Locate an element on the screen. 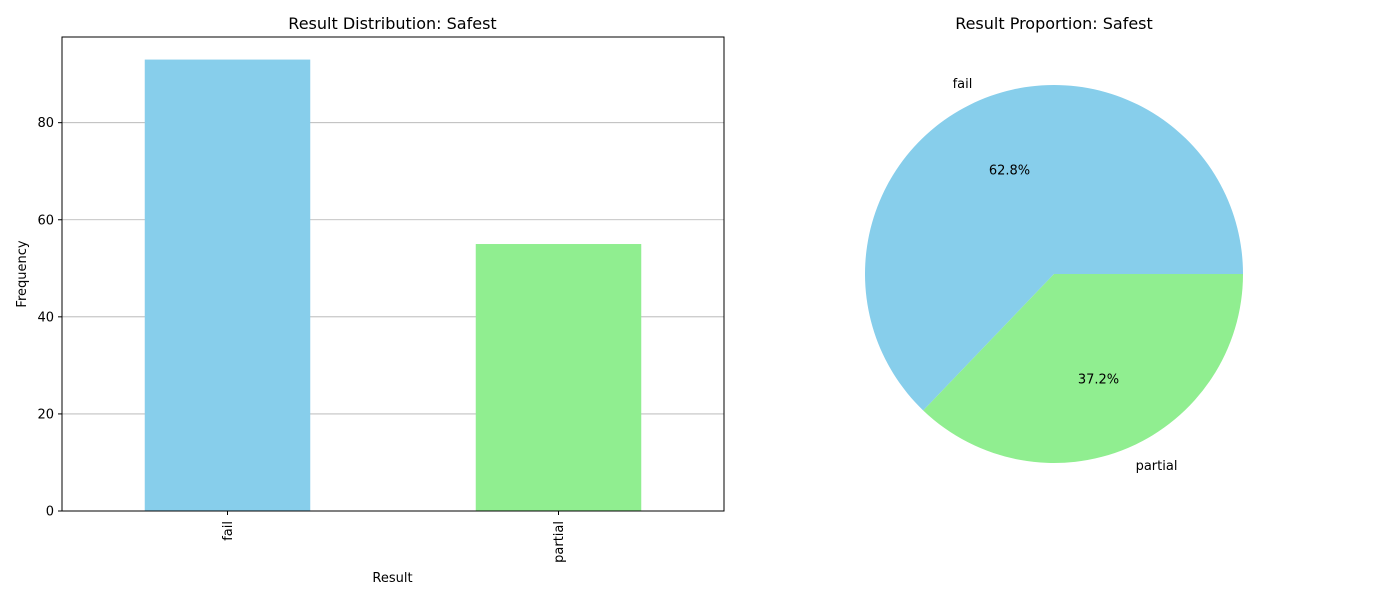 This screenshot has width=1400, height=600. bar-y-tick-label: 0 is located at coordinates (50, 512).